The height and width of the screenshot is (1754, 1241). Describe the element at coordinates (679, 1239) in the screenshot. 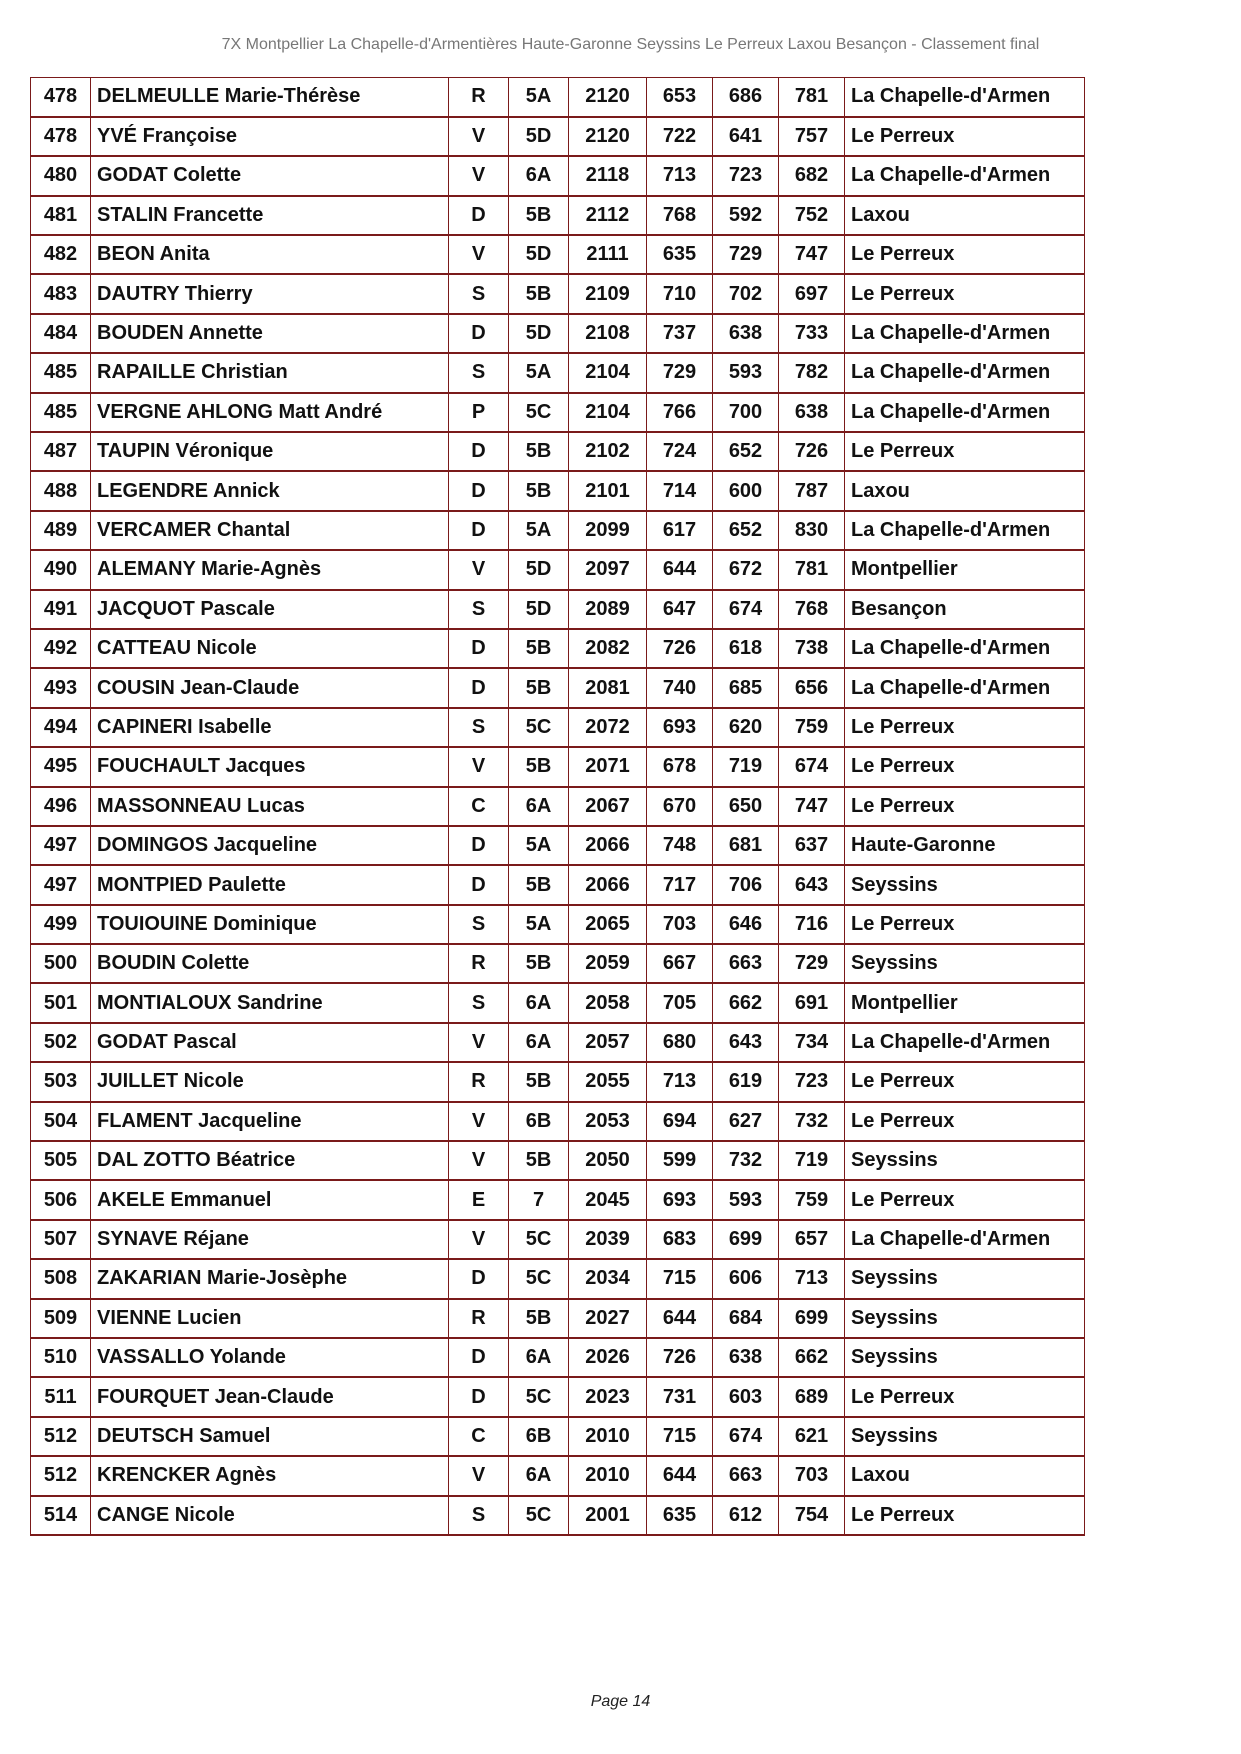

I see `cell-score-1: 683` at that location.